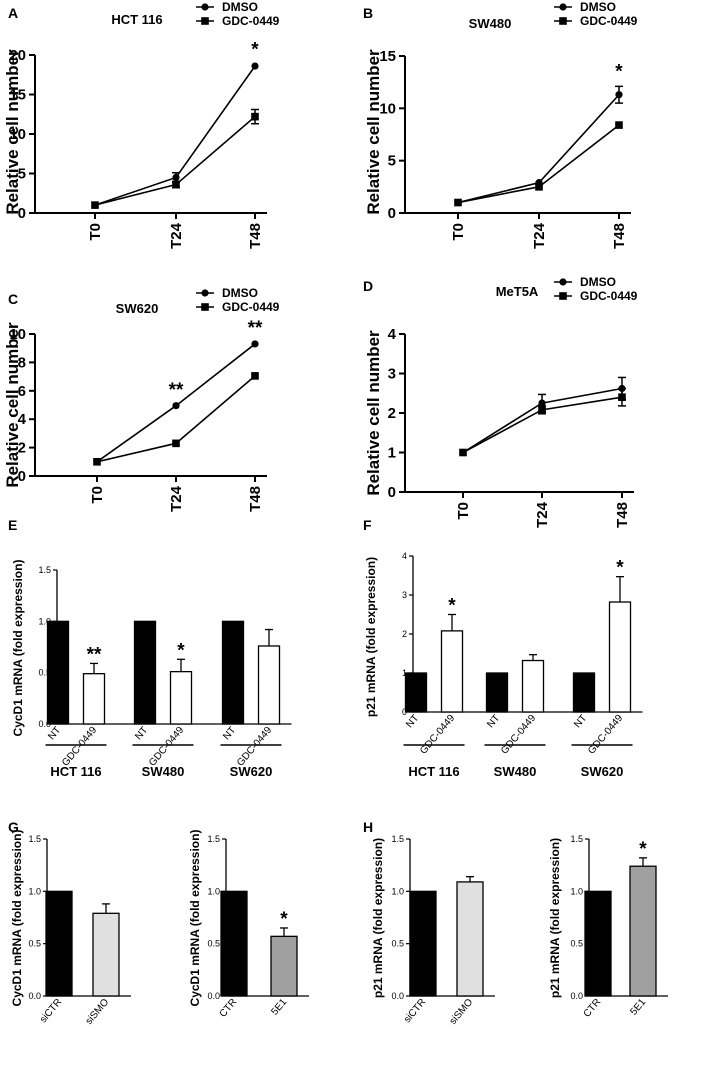 This screenshot has width=715, height=1069. I want to click on y-tick-label: 3, so click(404, 595).